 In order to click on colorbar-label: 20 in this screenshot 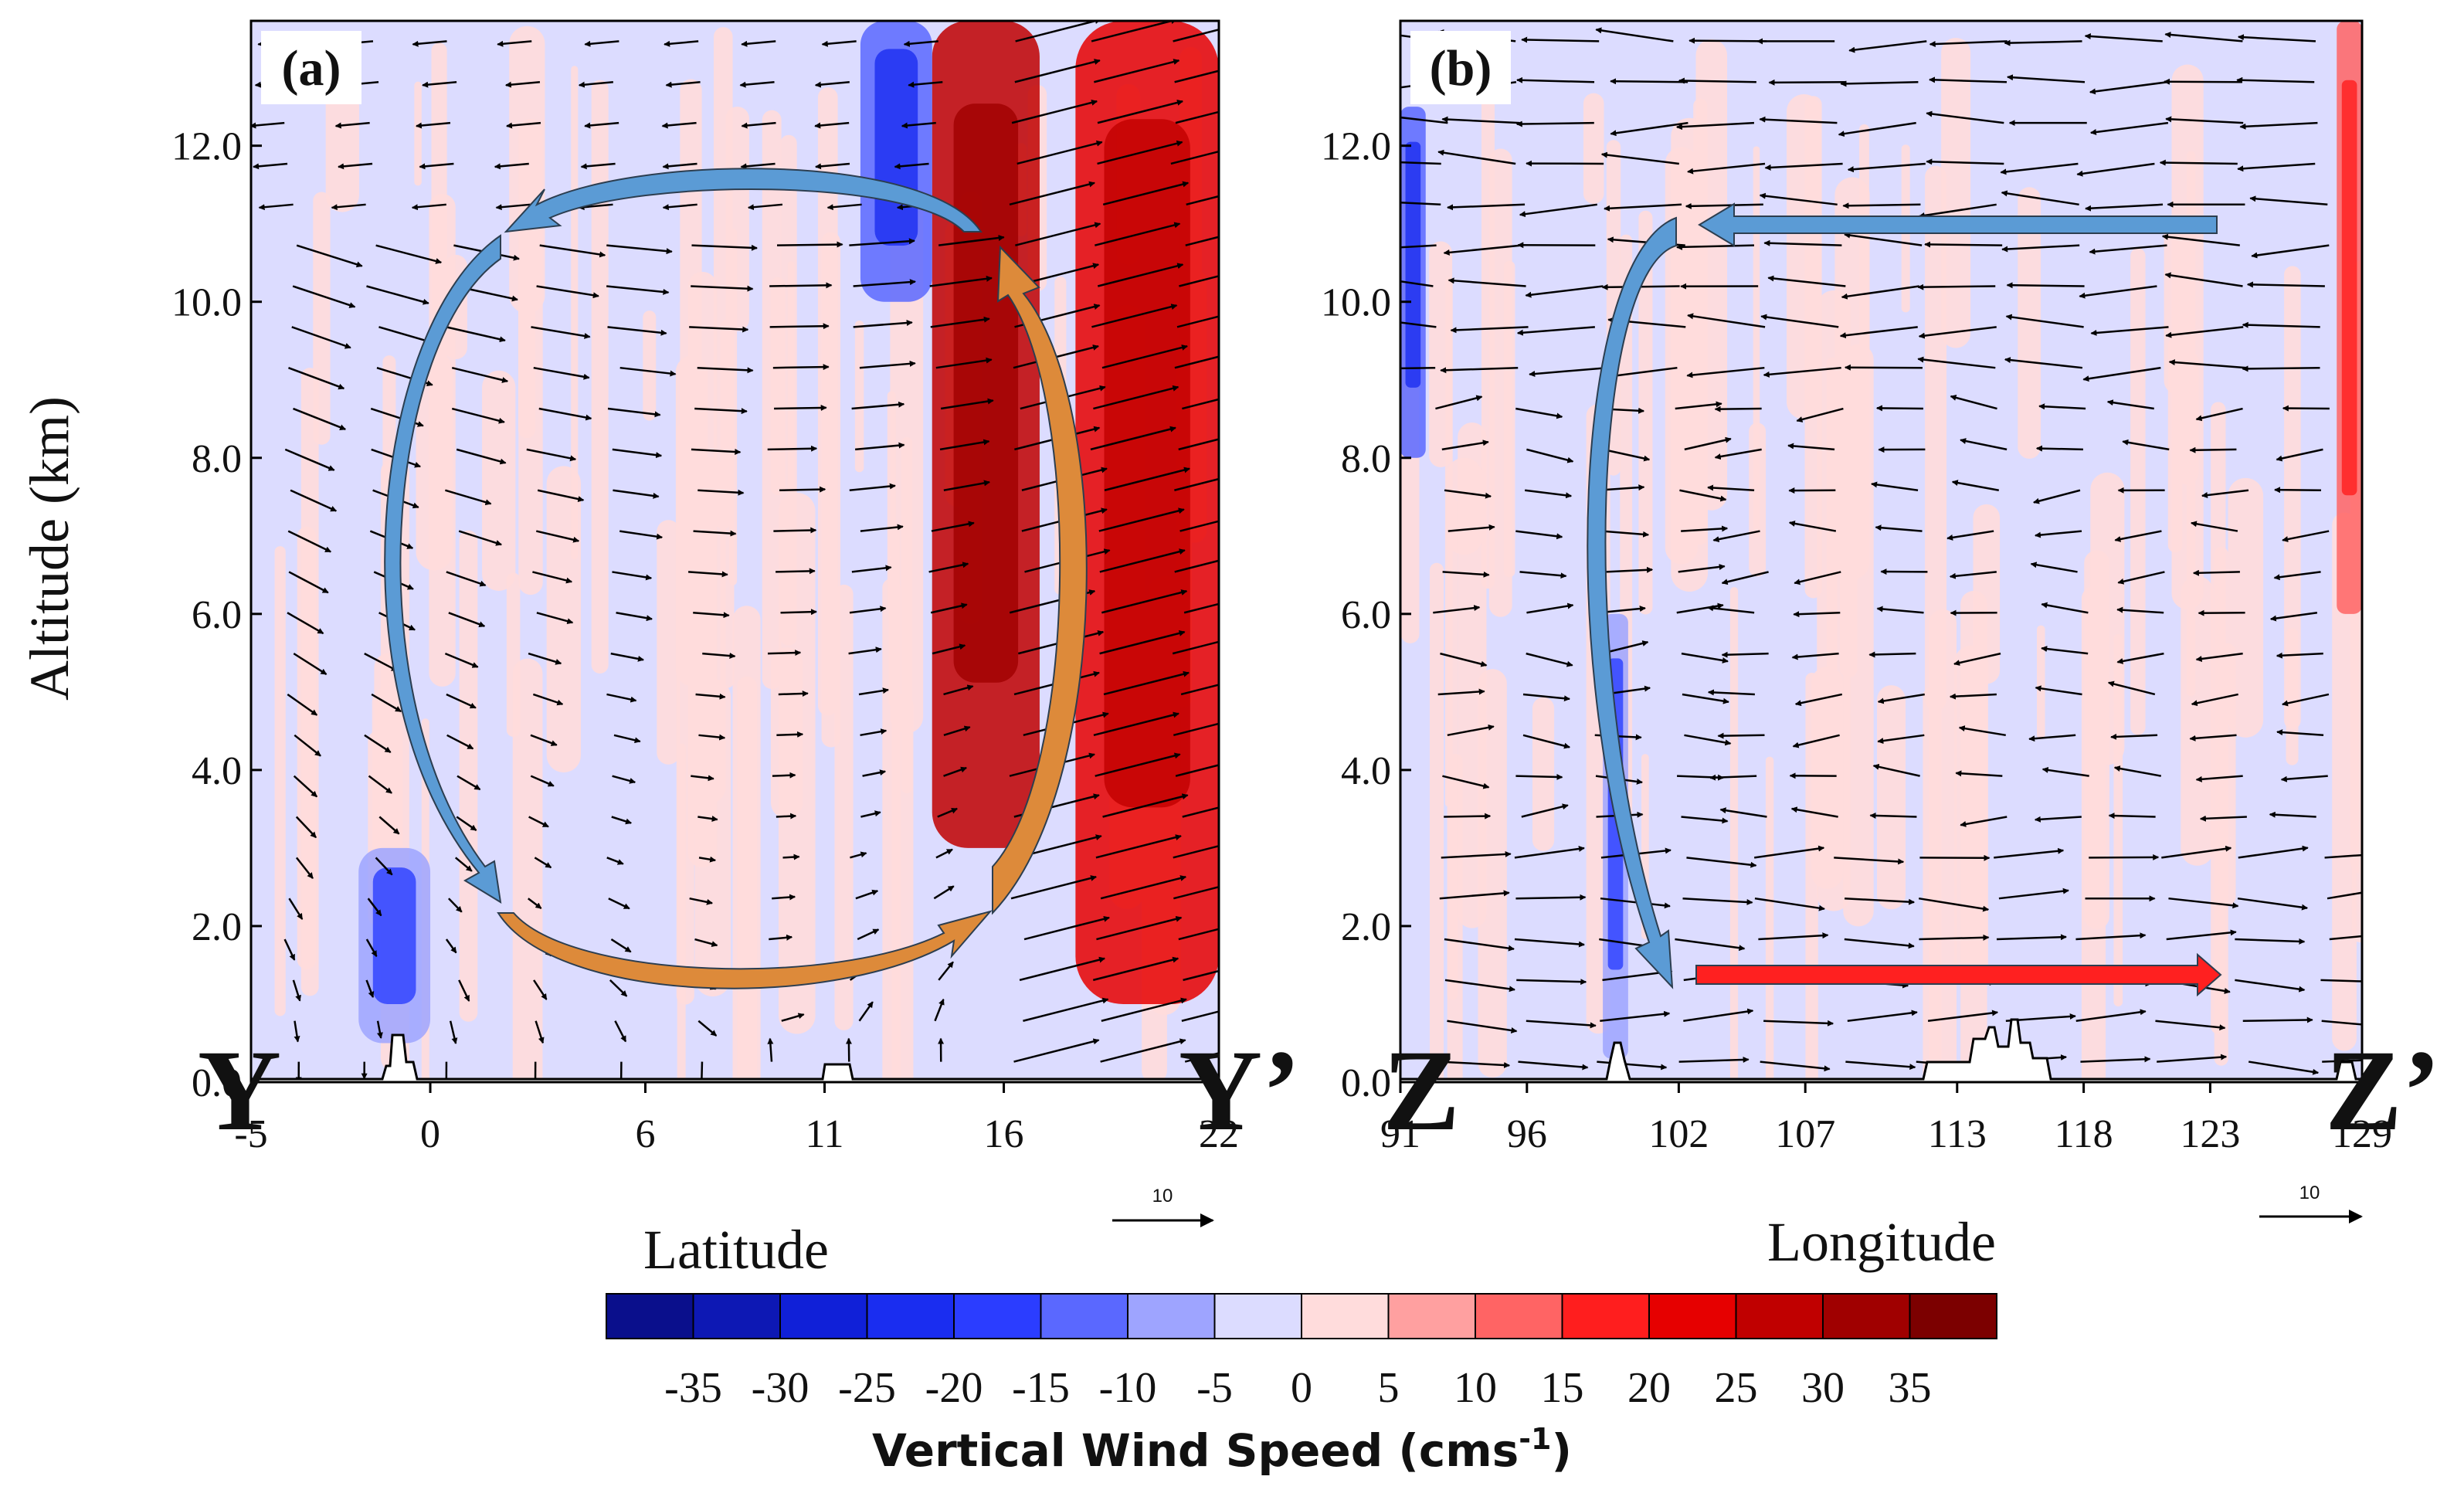, I will do `click(1649, 1388)`.